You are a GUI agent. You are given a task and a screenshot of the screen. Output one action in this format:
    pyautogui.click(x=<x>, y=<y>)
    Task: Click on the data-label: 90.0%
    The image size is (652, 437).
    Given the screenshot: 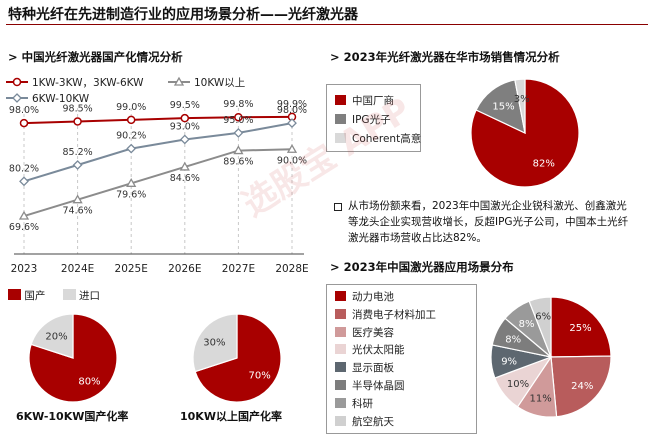 What is the action you would take?
    pyautogui.click(x=292, y=160)
    